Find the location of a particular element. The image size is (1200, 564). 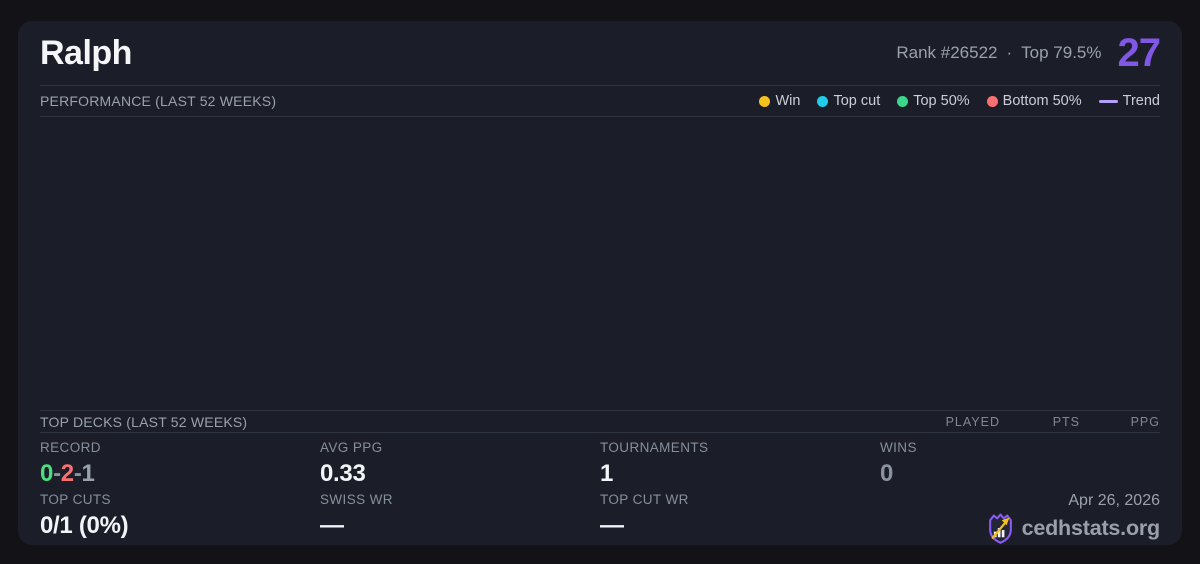

bottom-50-dot-icon is located at coordinates (992, 101).